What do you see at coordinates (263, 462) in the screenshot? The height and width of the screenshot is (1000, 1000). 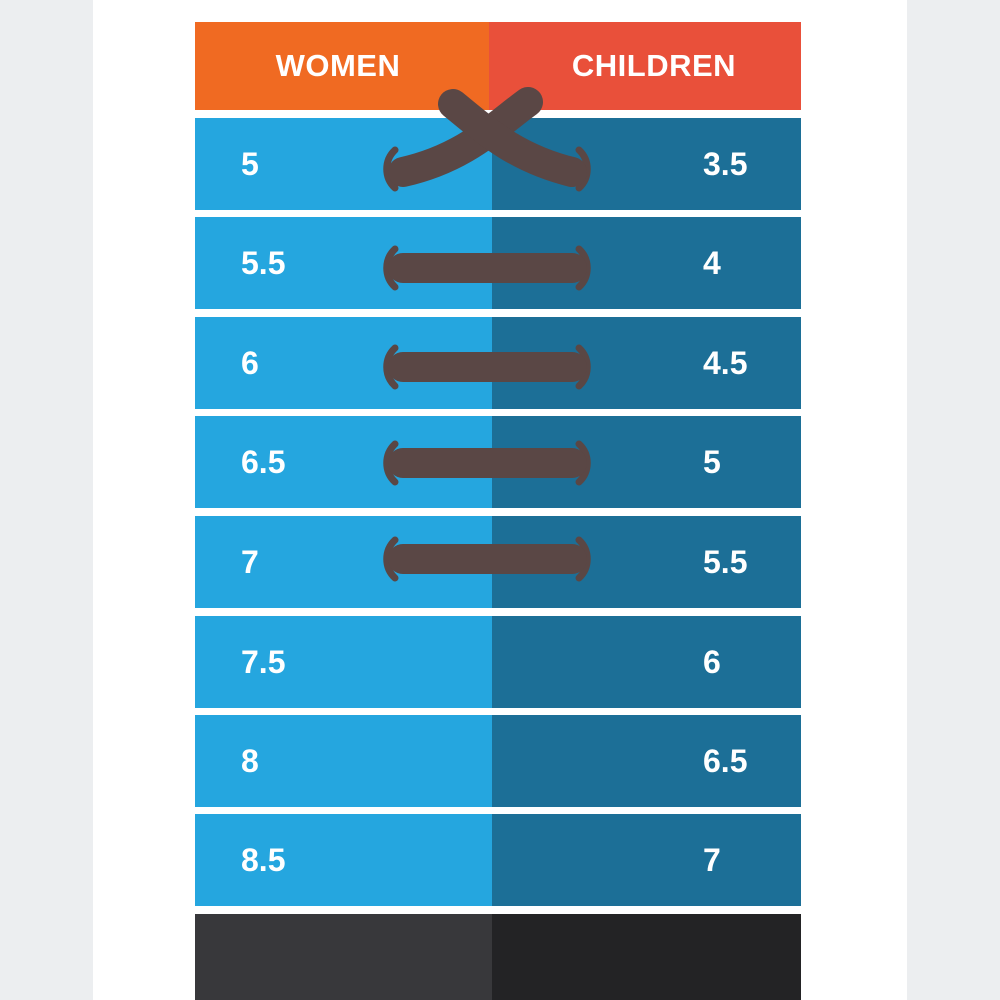 I see `women-size: 6.5` at bounding box center [263, 462].